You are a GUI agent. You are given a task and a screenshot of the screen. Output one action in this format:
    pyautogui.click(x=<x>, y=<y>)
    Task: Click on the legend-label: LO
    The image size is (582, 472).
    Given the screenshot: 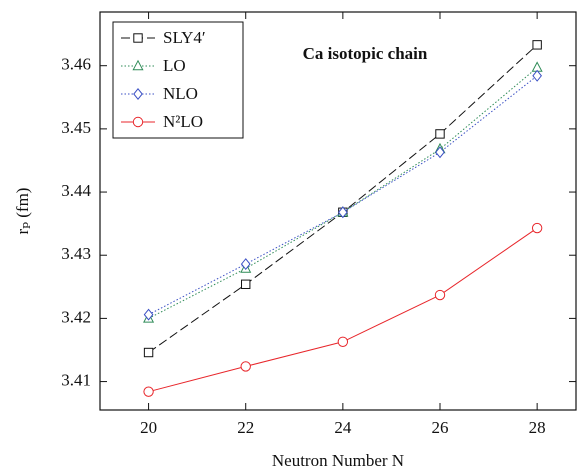 What is the action you would take?
    pyautogui.click(x=174, y=65)
    